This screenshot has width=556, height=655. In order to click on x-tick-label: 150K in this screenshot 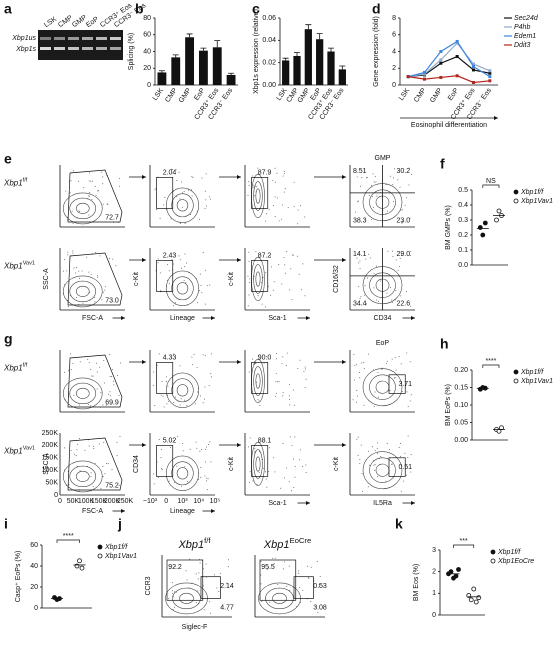, I will do `click(99, 501)`.